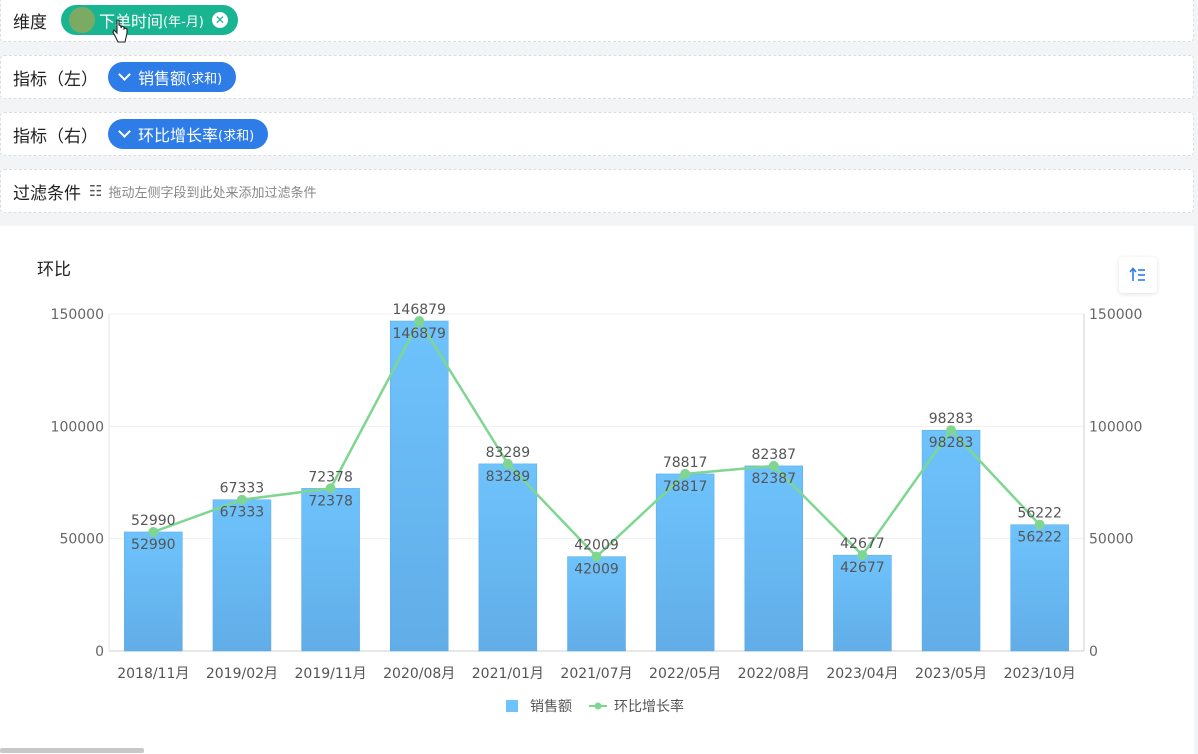 The image size is (1198, 754). Describe the element at coordinates (82, 20) in the screenshot. I see `drag-handle-icon` at that location.